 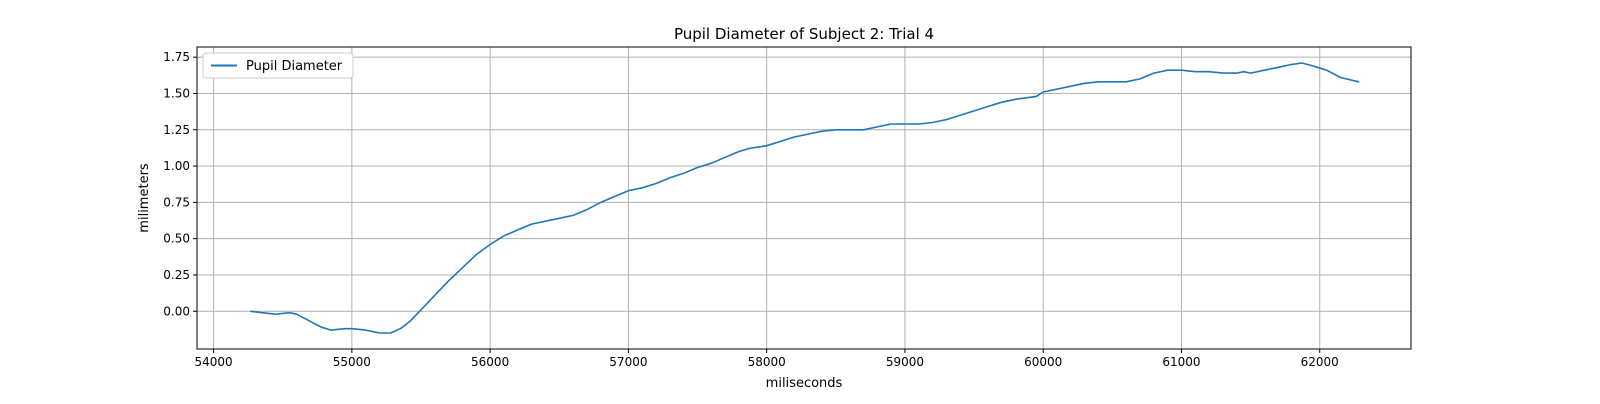 I want to click on y-axis-label: milimeters, so click(x=144, y=198).